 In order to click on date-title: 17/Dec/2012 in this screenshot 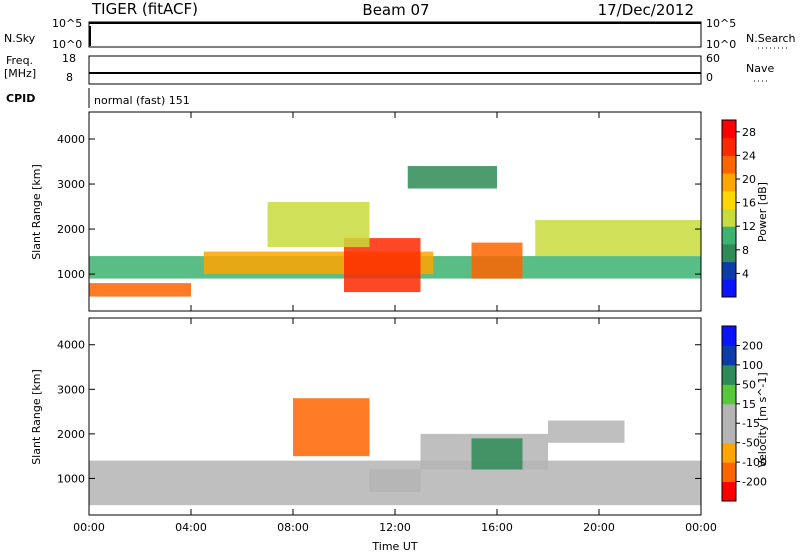, I will do `click(646, 10)`.